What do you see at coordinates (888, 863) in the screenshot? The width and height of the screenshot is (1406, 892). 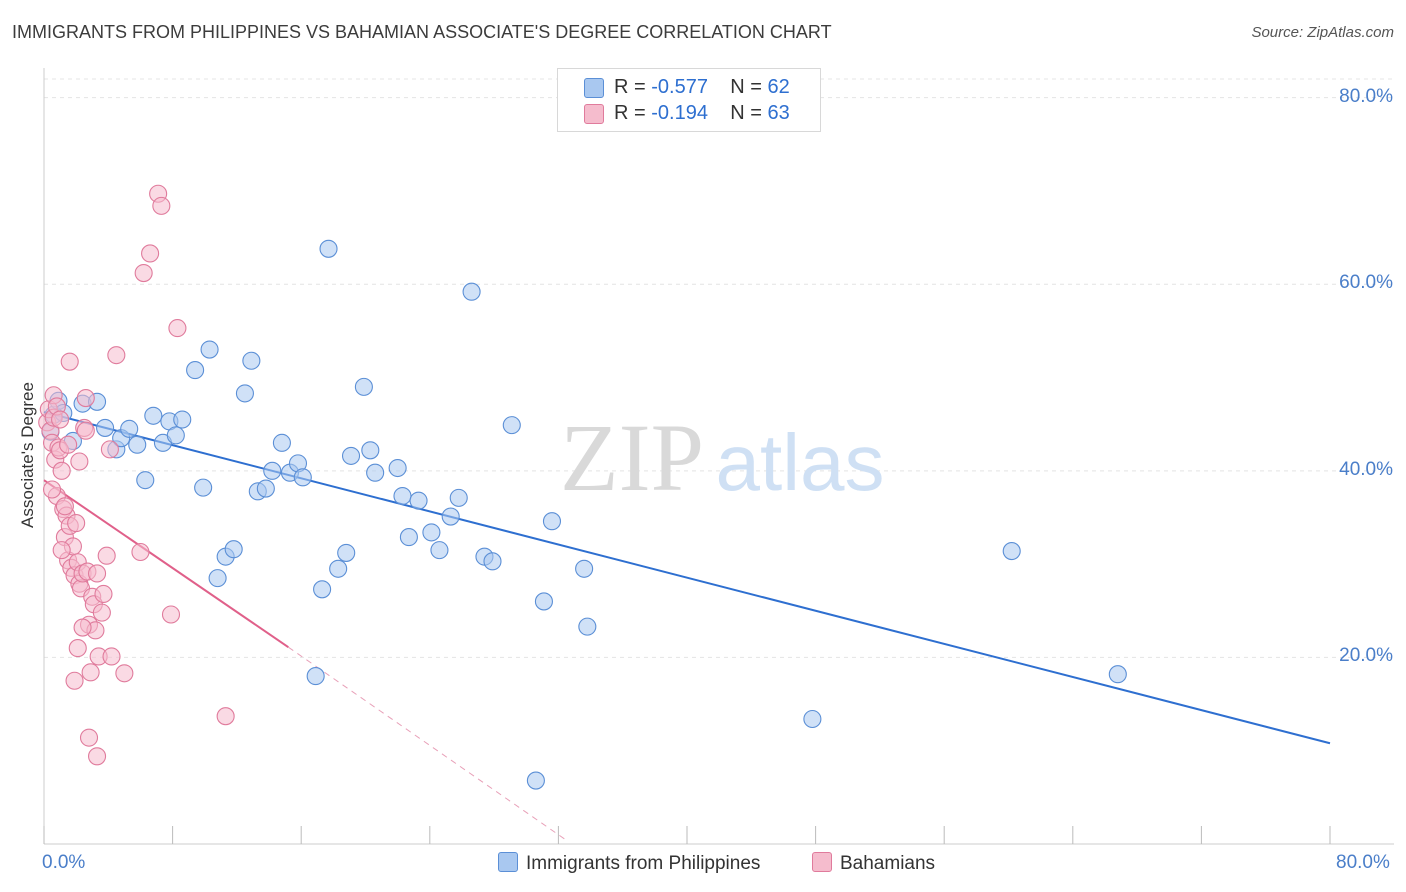 I see `bottom-legend-label: Bahamians` at bounding box center [888, 863].